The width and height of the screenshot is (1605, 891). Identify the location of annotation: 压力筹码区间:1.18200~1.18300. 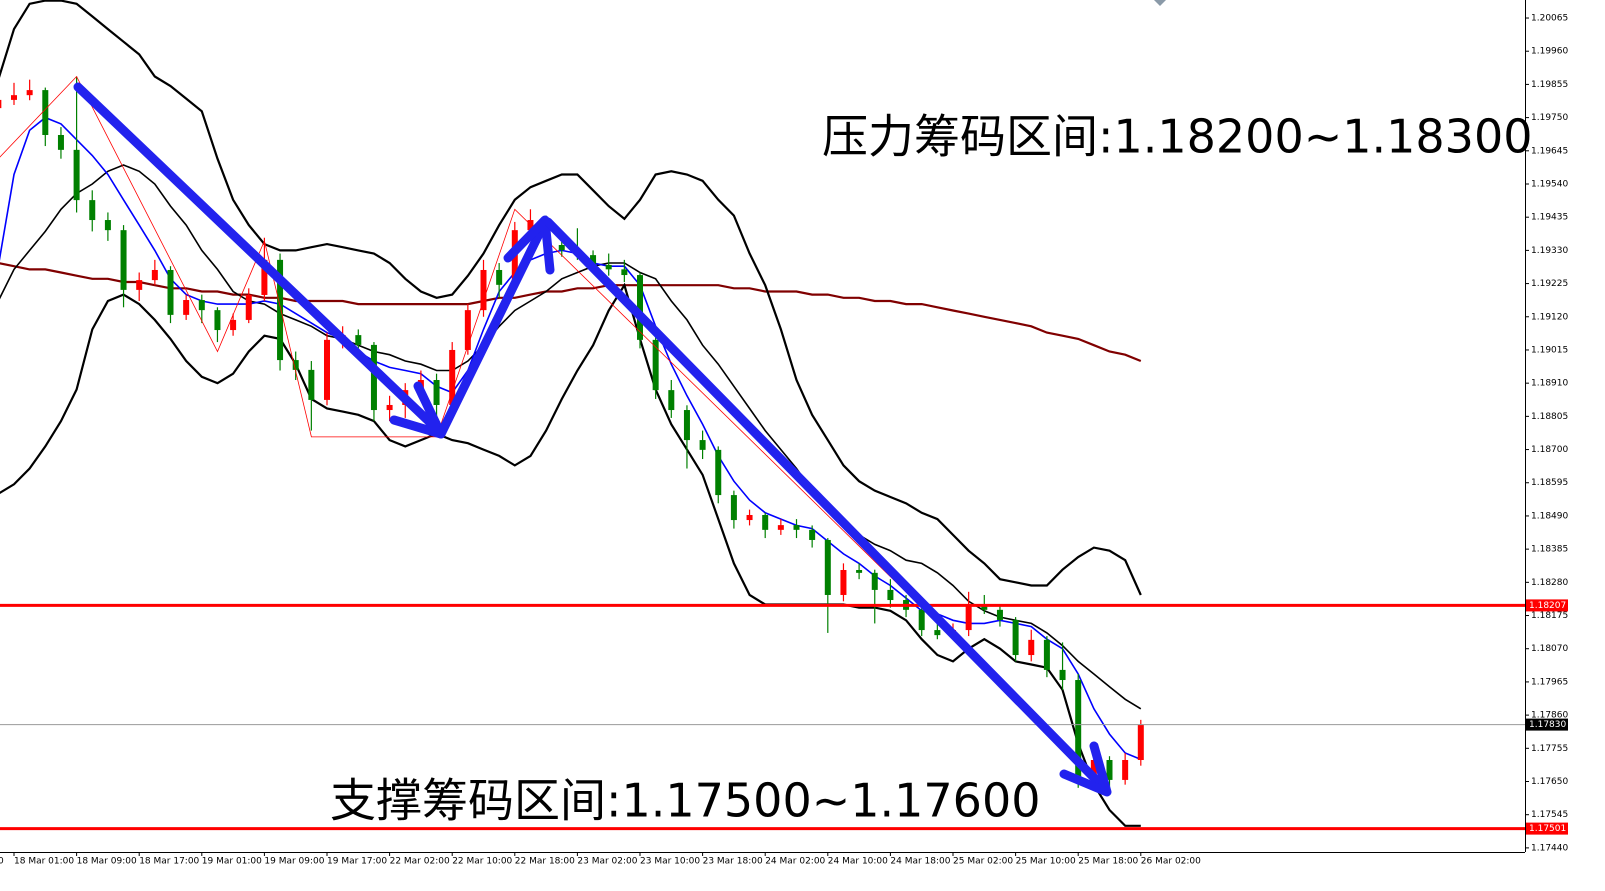
(1177, 137).